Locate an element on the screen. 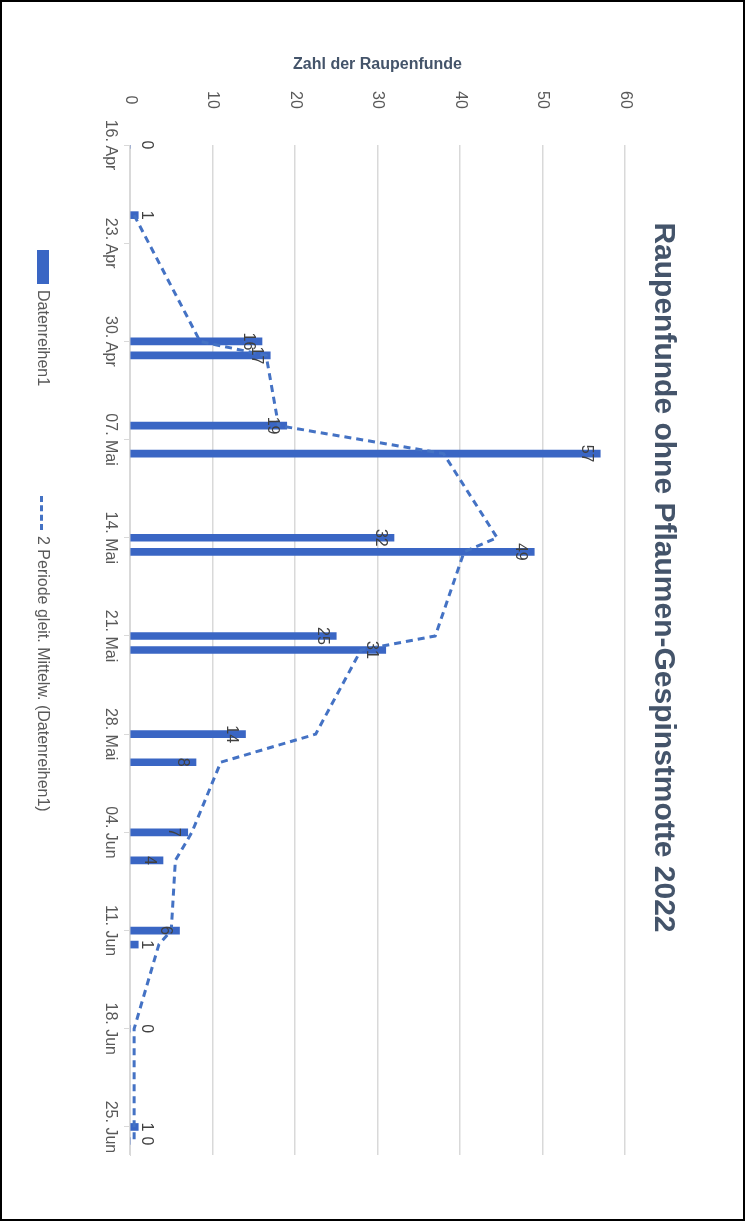 This screenshot has height=1221, width=745. data-label: 49 is located at coordinates (521, 551).